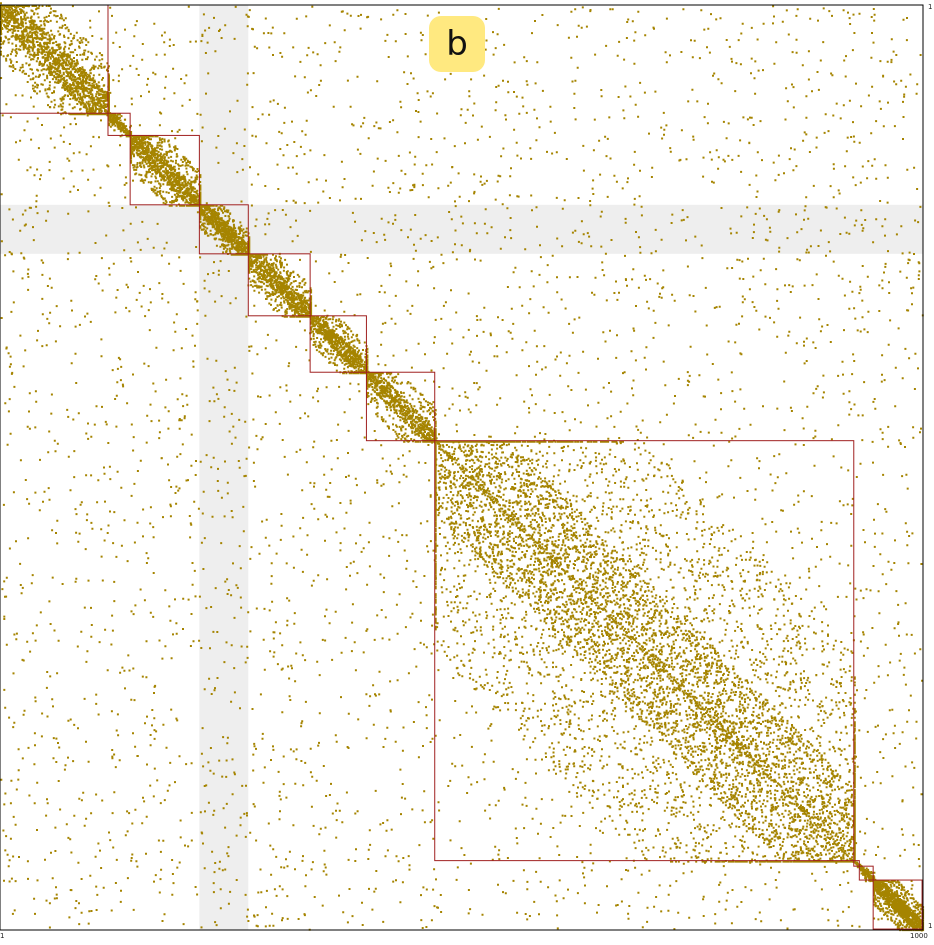 This screenshot has width=934, height=945. Describe the element at coordinates (457, 44) in the screenshot. I see `panel-label-badge: b` at that location.